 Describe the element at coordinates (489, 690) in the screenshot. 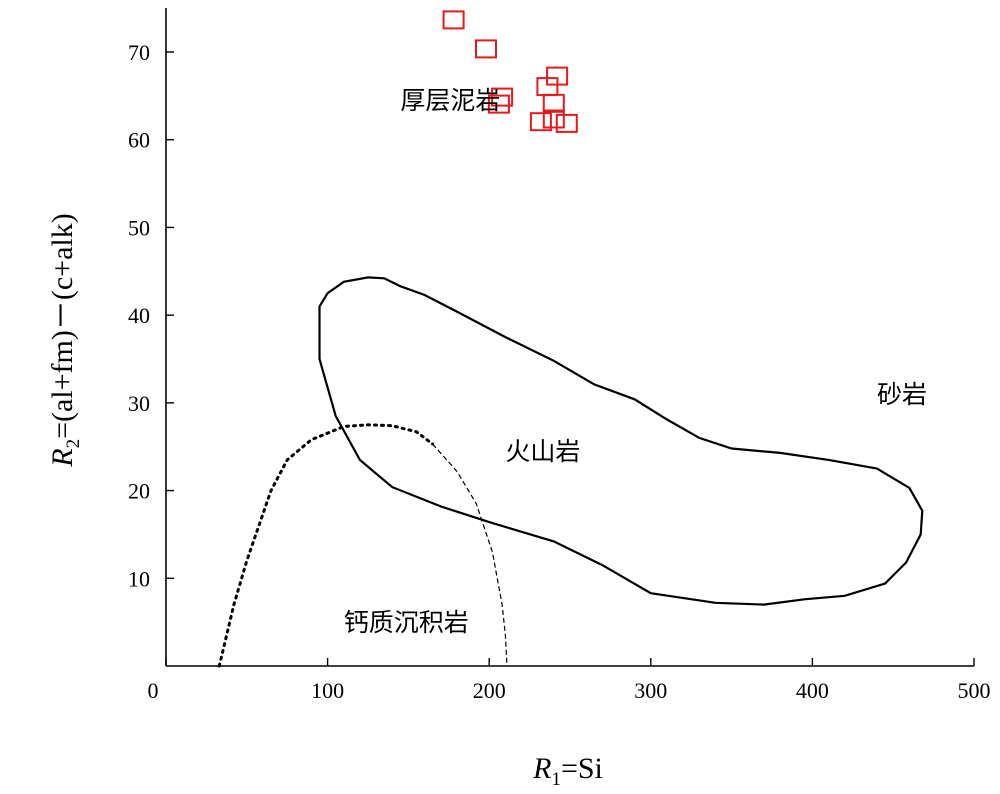

I see `x-tick-label-200: 200` at that location.